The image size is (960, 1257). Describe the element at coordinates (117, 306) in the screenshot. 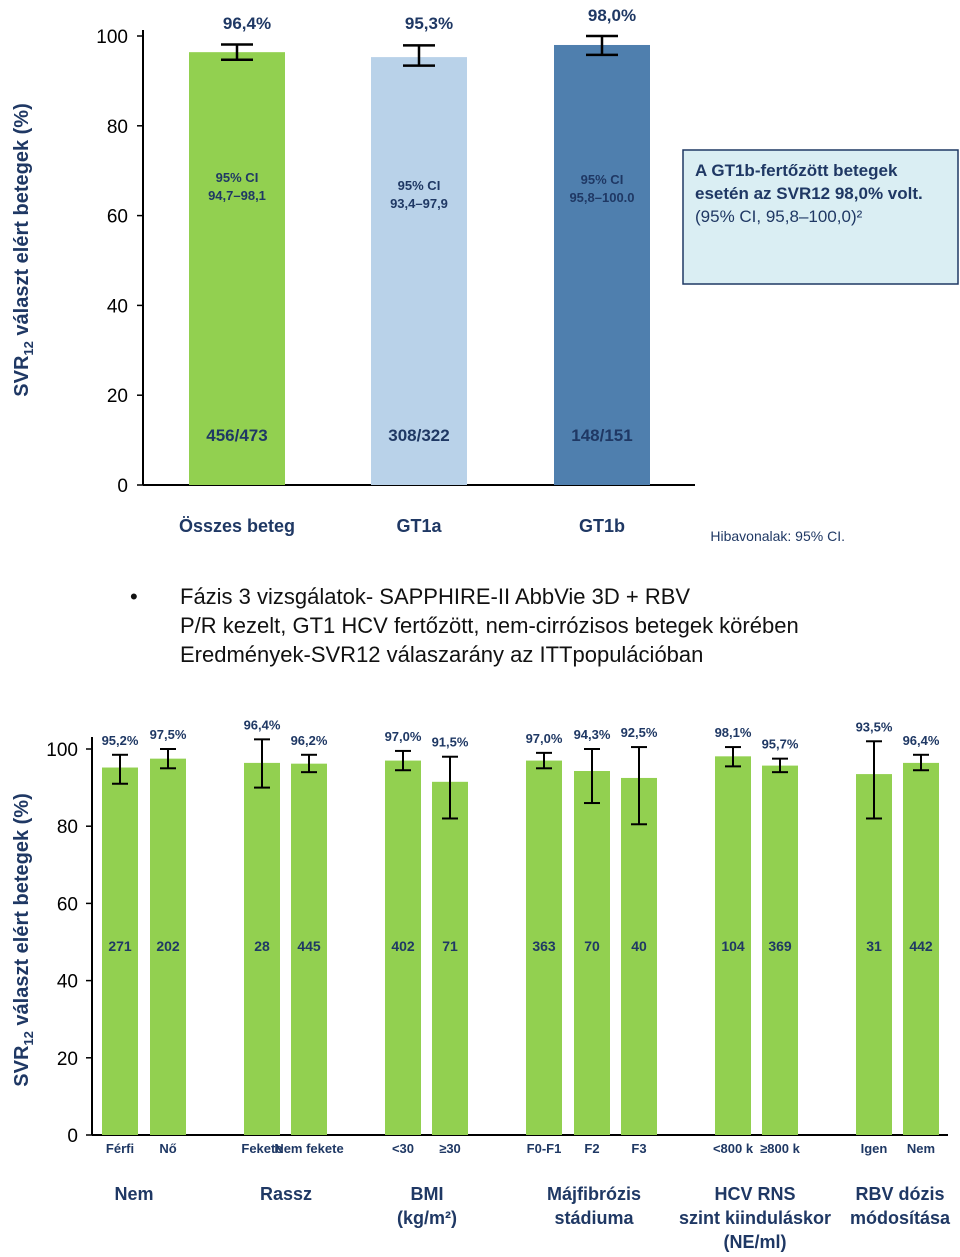

I see `y-tick-label: 40` at that location.